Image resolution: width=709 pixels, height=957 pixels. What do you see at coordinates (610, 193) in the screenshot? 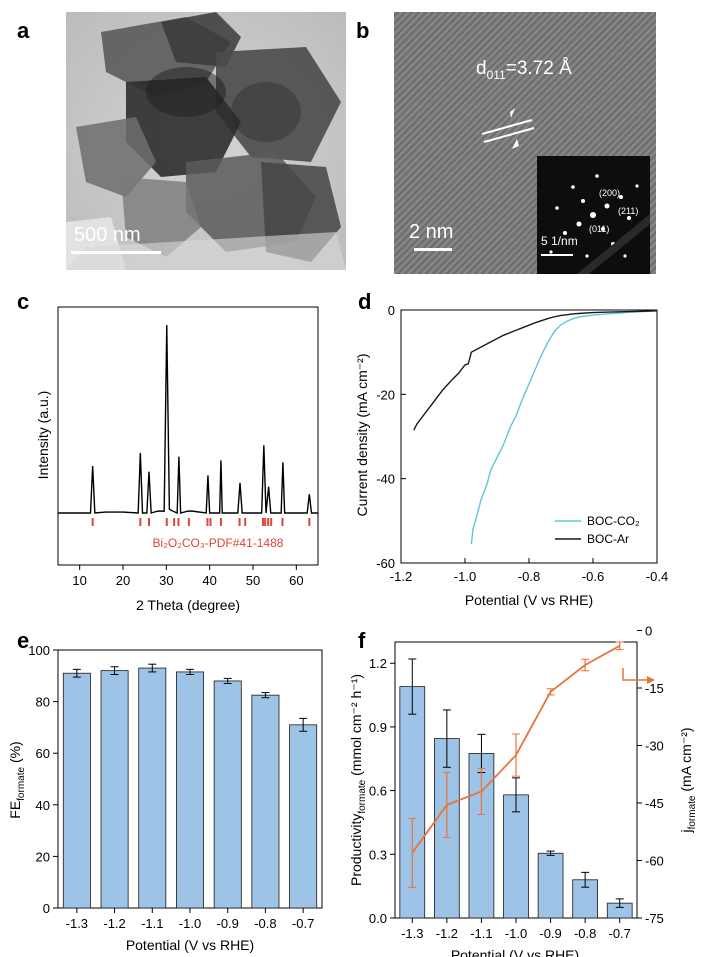
I see `saed-label-200: (200)` at bounding box center [610, 193].